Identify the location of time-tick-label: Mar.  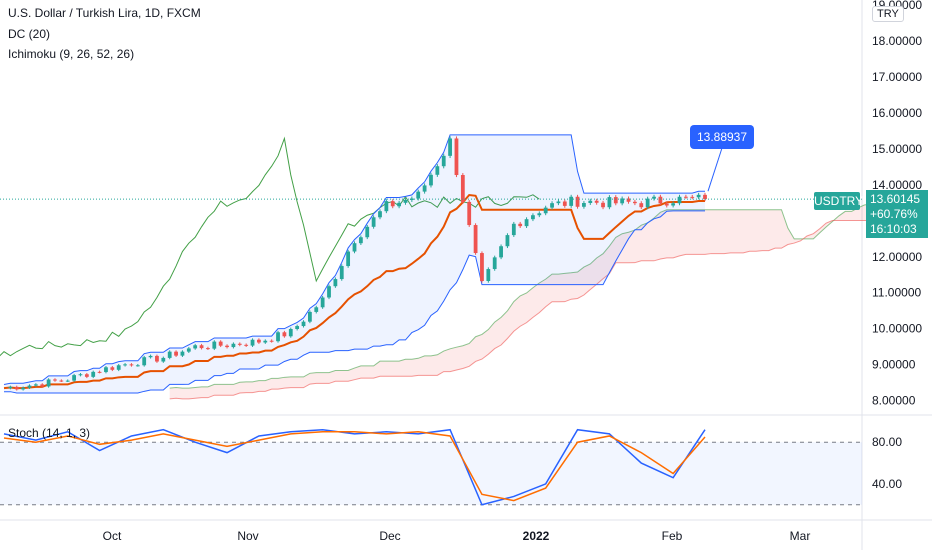
(800, 536).